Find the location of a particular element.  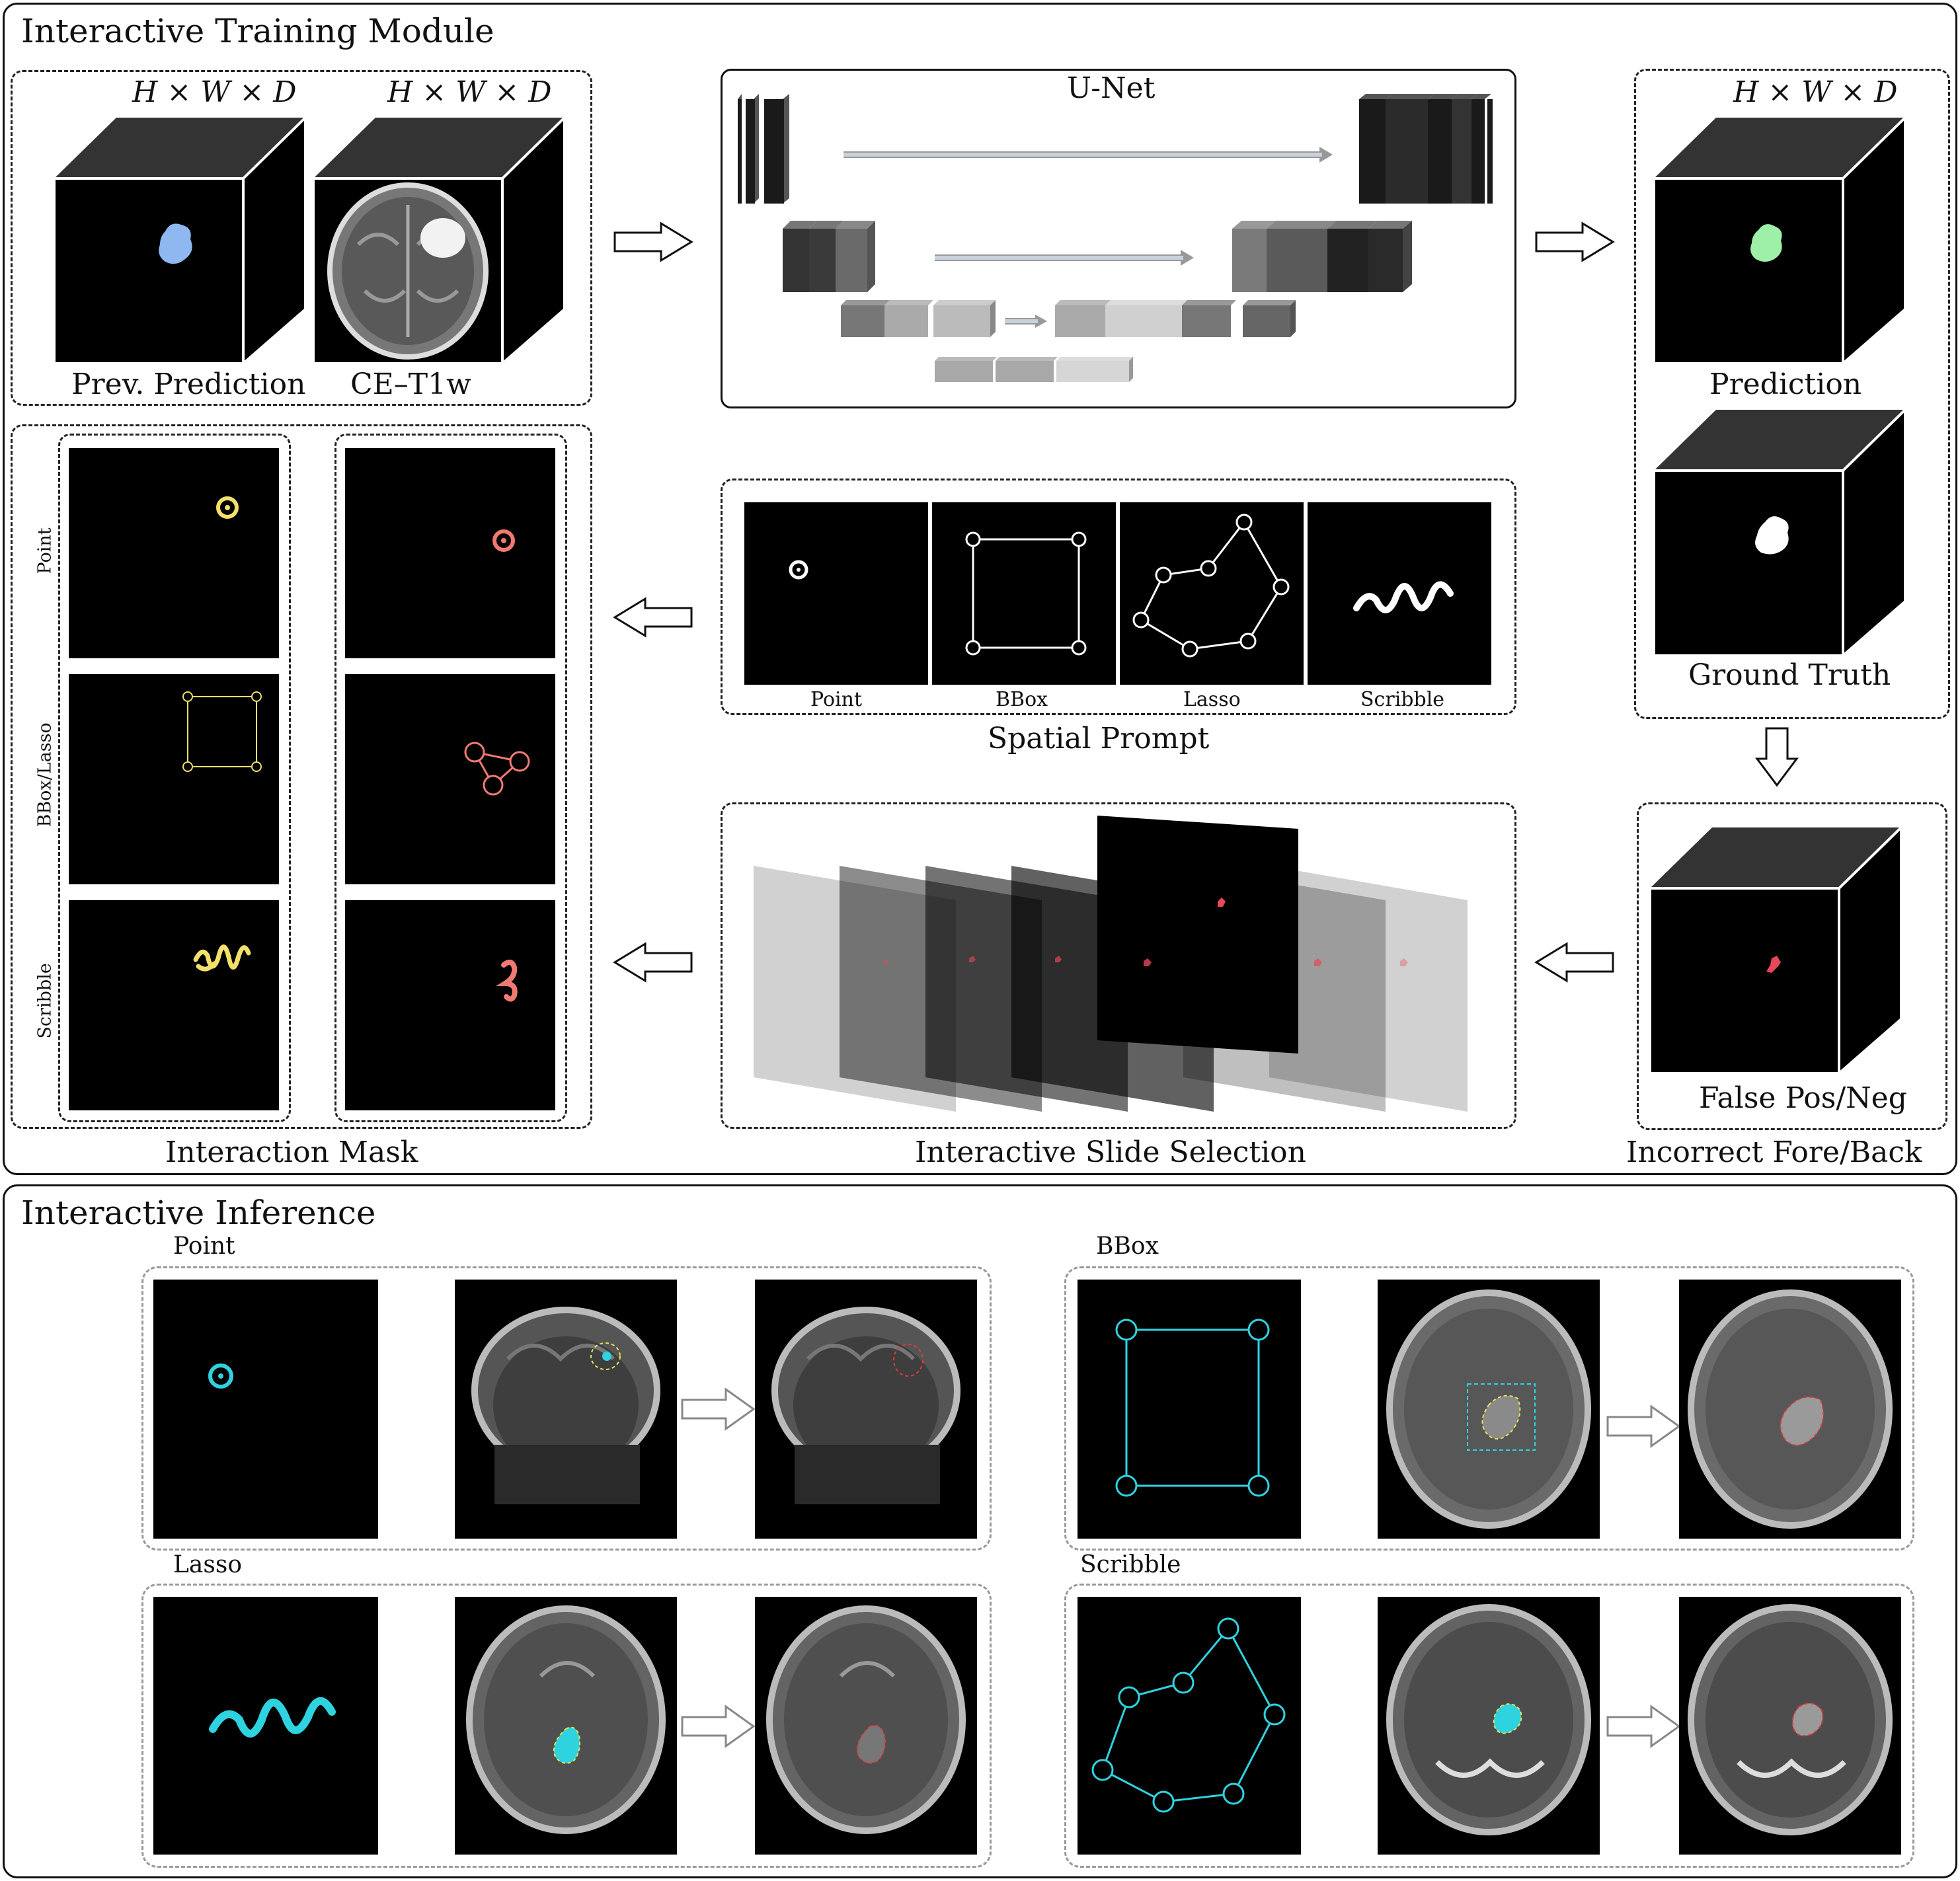

arrow-slides-to-mask is located at coordinates (653, 962).